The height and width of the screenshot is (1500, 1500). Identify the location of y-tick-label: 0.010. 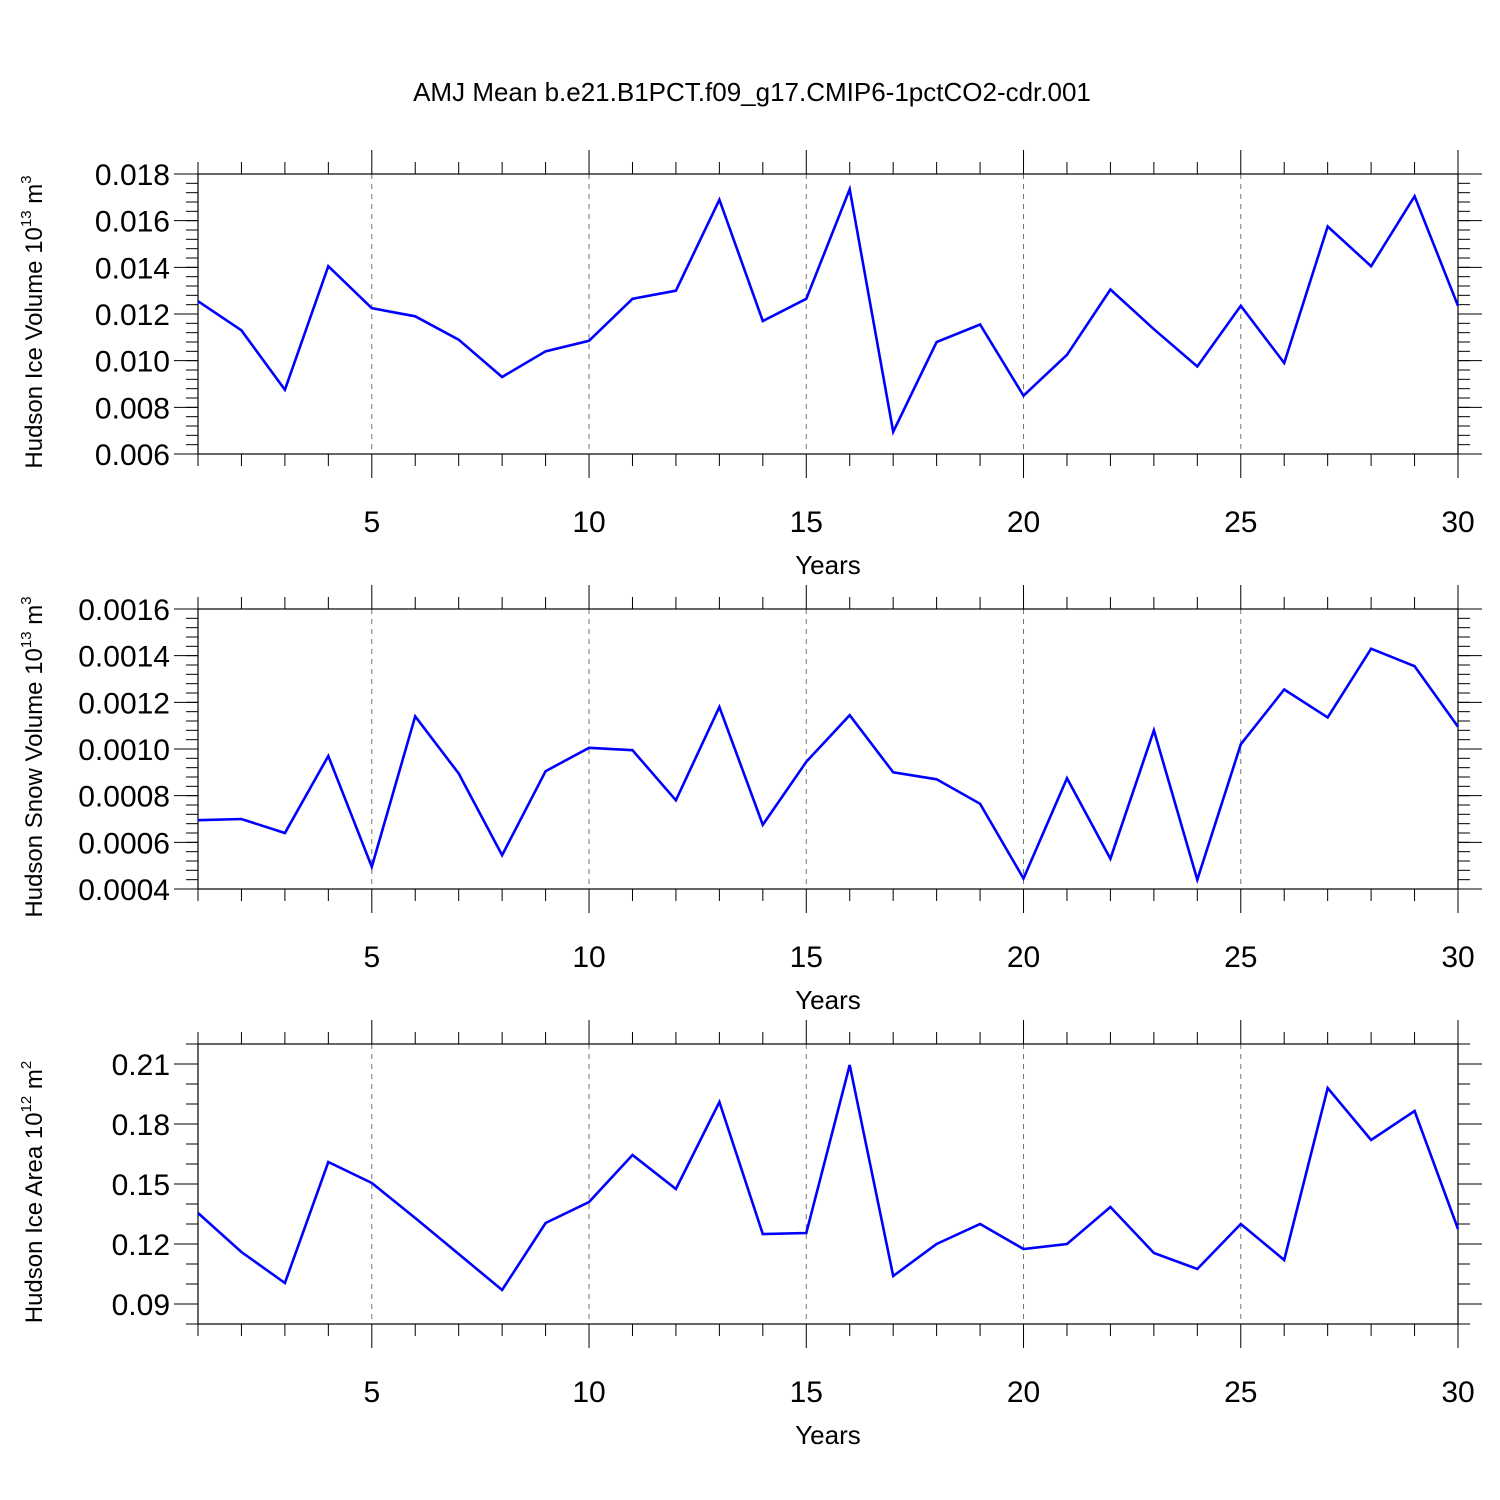
(132, 362).